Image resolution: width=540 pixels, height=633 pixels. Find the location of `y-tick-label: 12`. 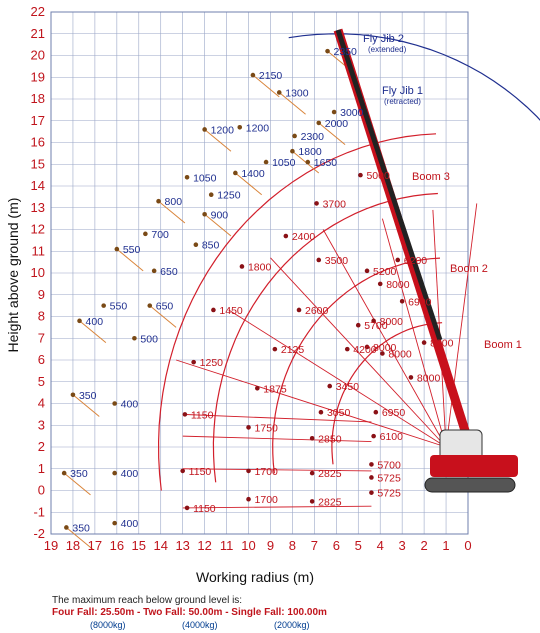

y-tick-label: 12 is located at coordinates (38, 229).